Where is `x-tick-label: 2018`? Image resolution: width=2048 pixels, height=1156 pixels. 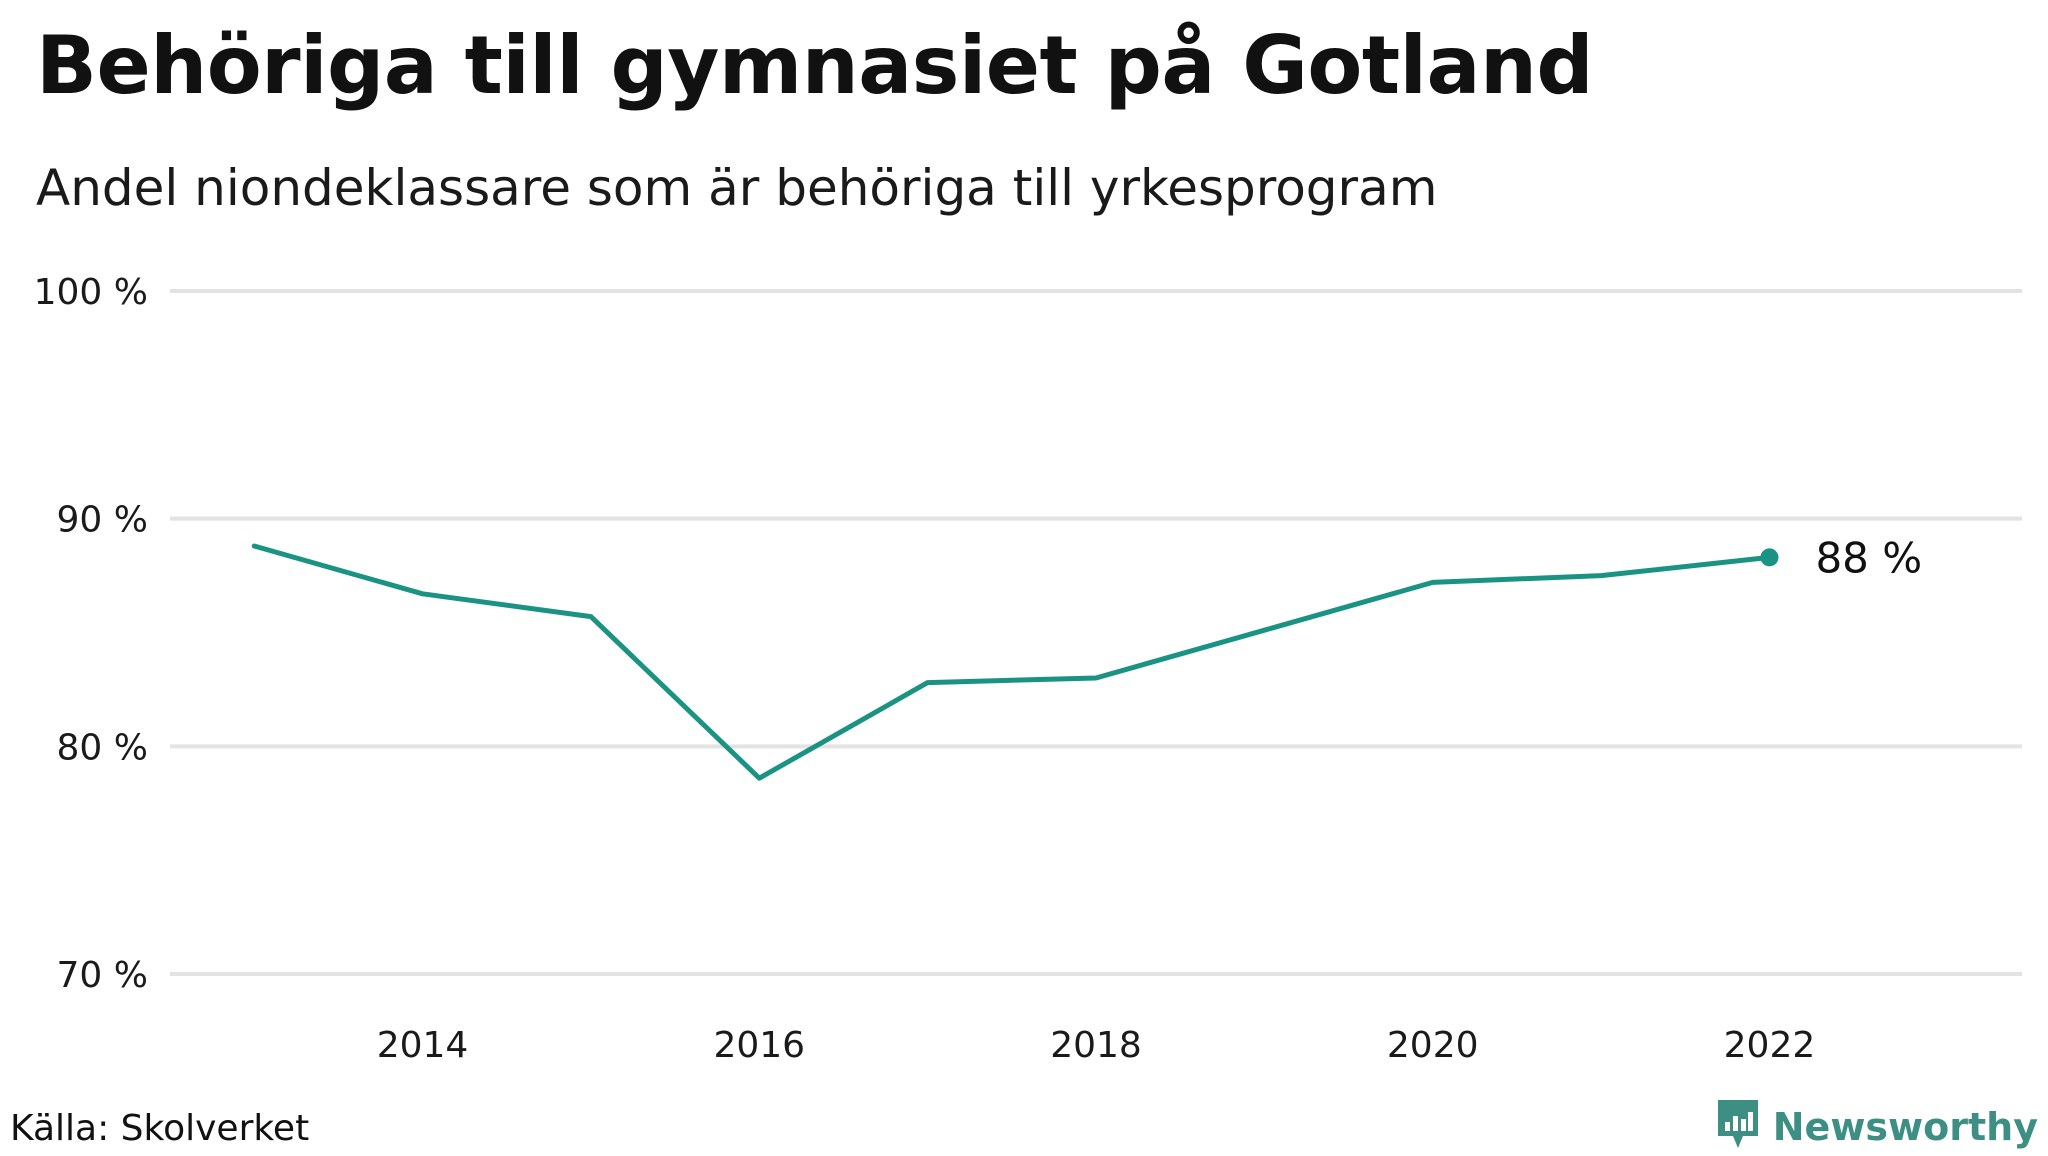 x-tick-label: 2018 is located at coordinates (1096, 1045).